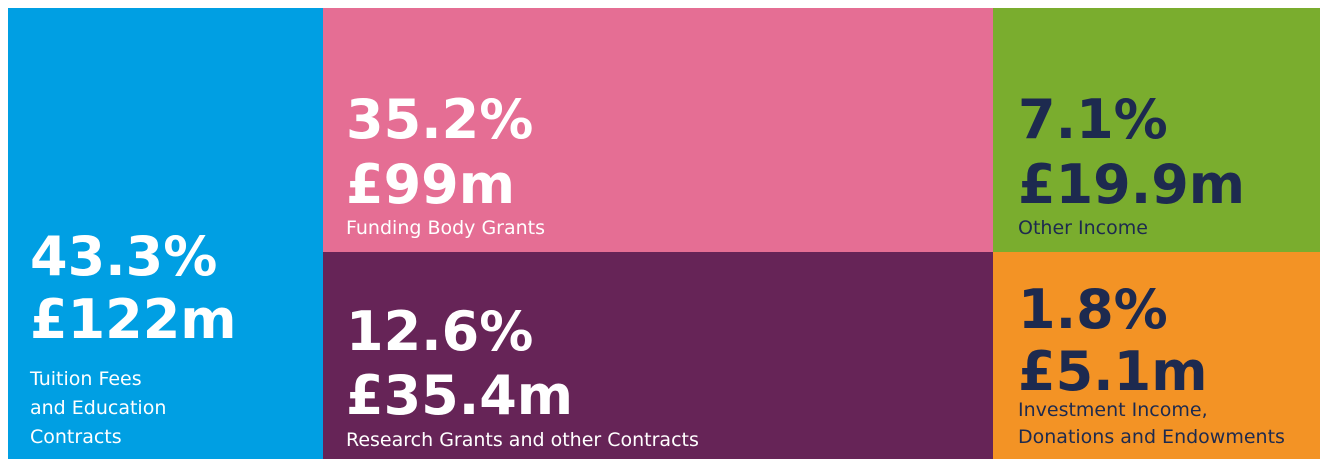 Image resolution: width=1328 pixels, height=459 pixels. What do you see at coordinates (85, 379) in the screenshot?
I see `tile-label: Tuition Fees` at bounding box center [85, 379].